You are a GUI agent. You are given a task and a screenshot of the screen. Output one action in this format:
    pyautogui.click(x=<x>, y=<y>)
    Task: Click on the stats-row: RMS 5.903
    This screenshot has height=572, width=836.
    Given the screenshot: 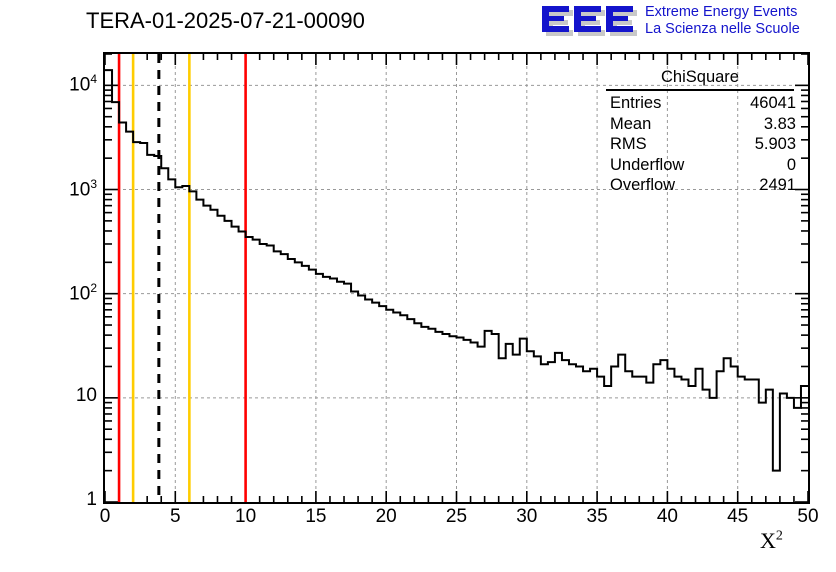 What is the action you would take?
    pyautogui.click(x=700, y=144)
    